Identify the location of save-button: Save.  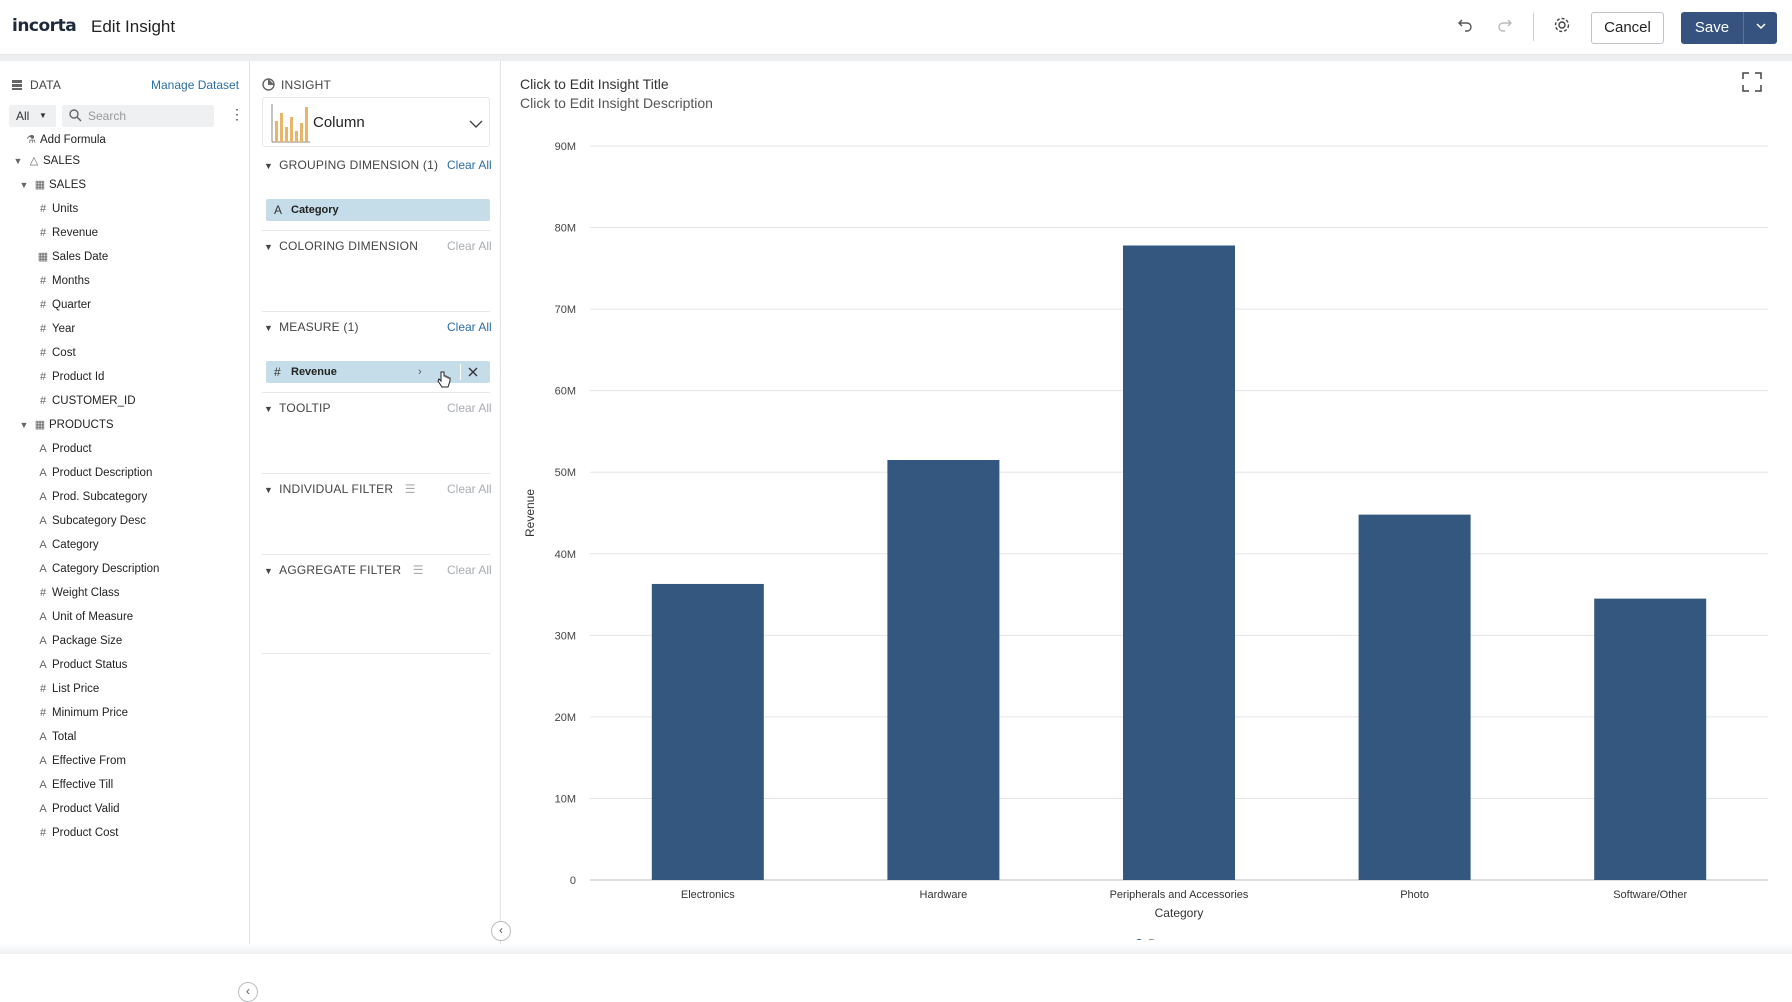
(1712, 28).